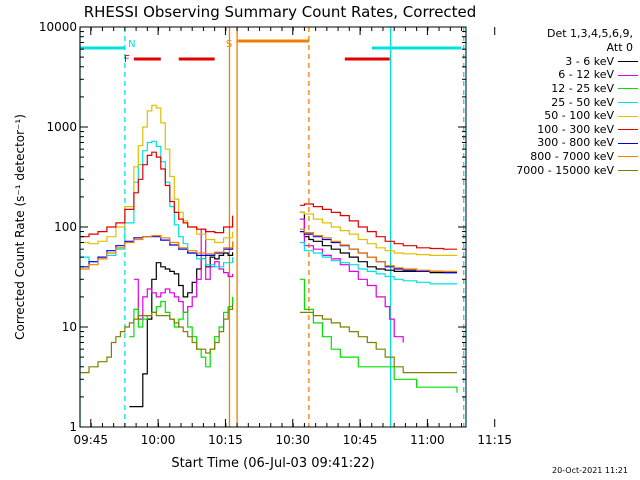 The image size is (640, 480). Describe the element at coordinates (360, 440) in the screenshot. I see `x-tick-label: 10:45` at that location.